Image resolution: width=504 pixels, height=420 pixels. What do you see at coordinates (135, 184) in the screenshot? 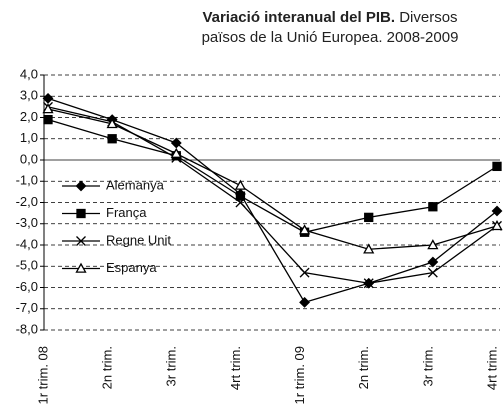
I see `legend-label: Alemanya` at bounding box center [135, 184].